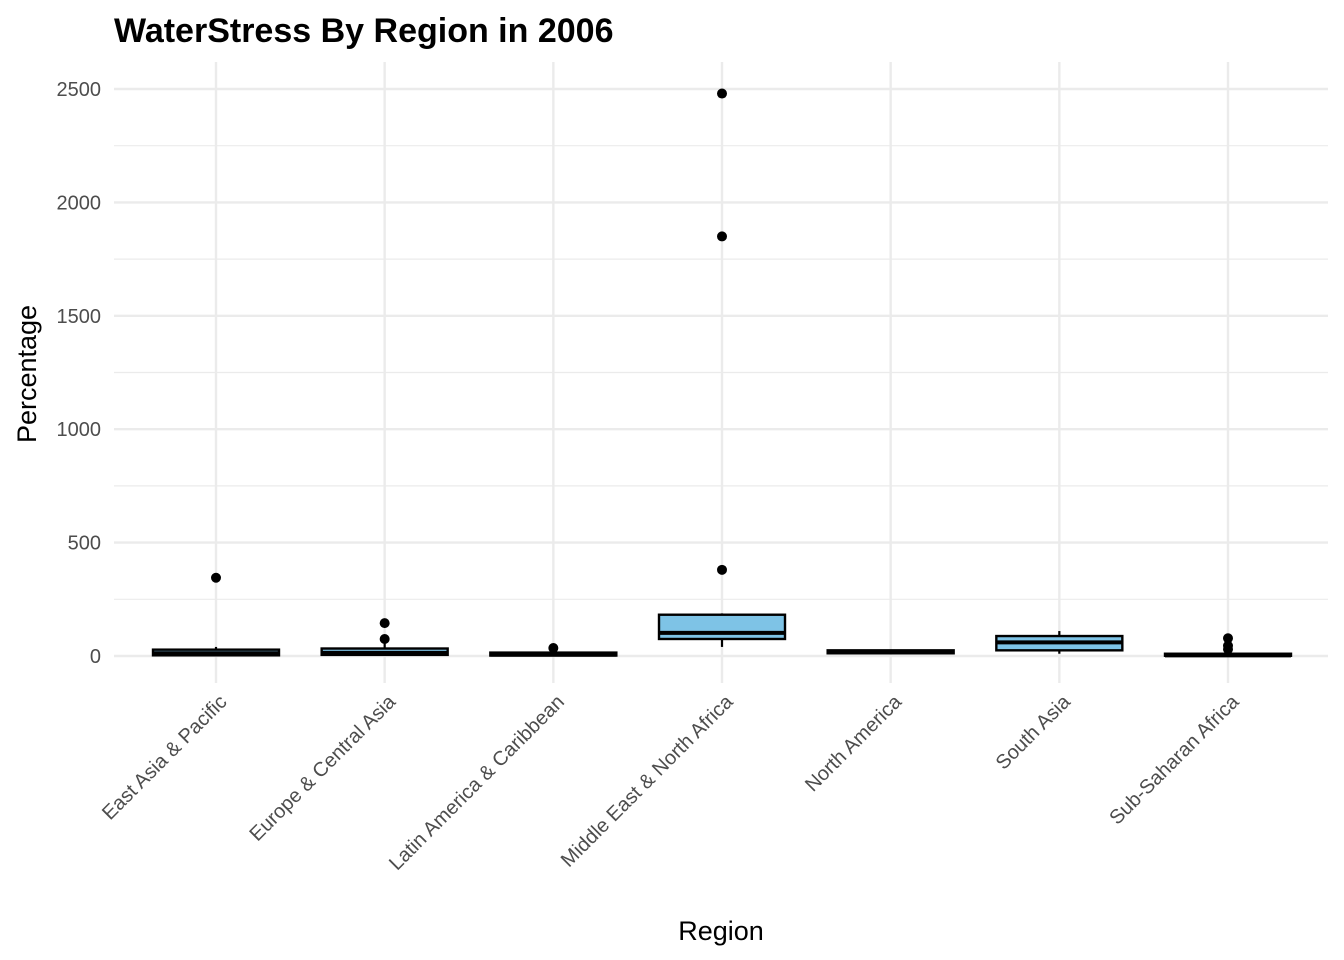  I want to click on x-tick-label: South Asia, so click(1034, 732).